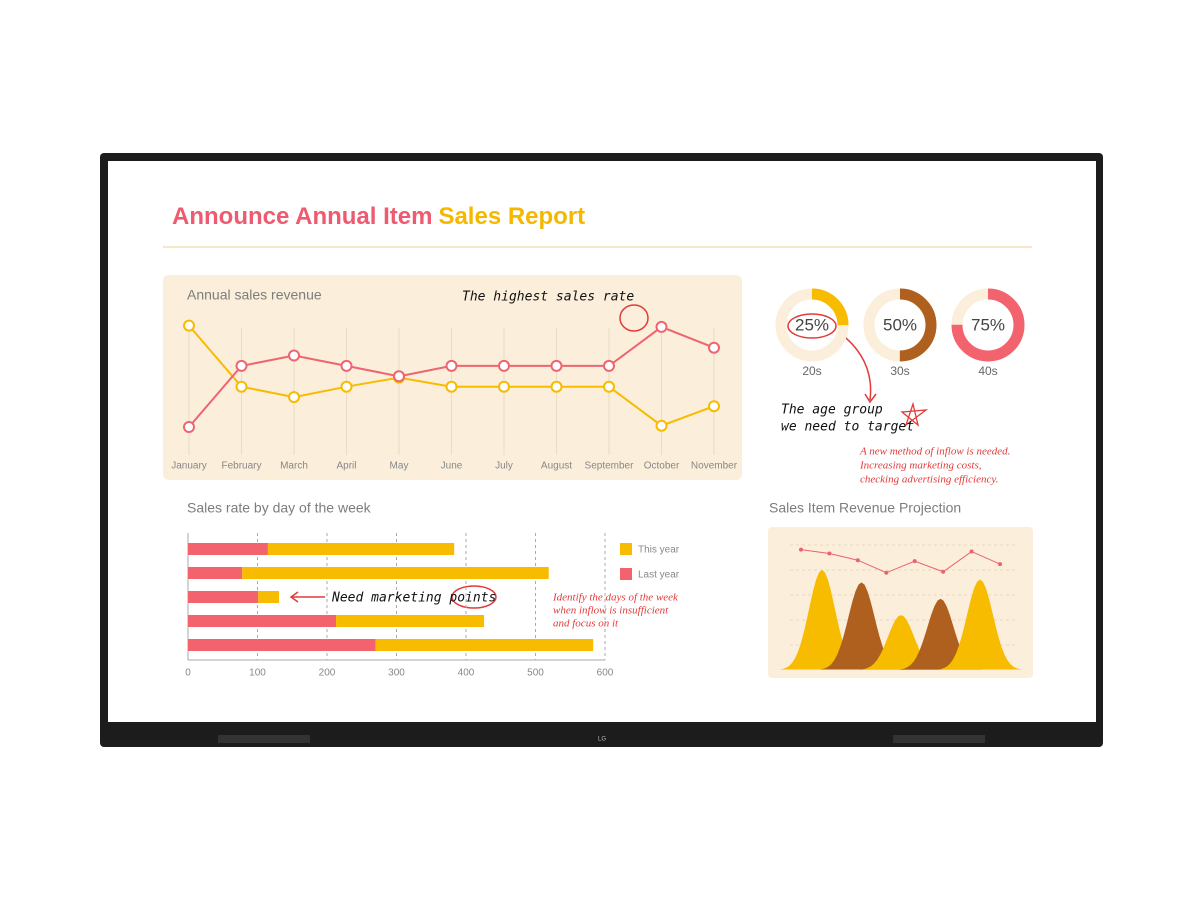  What do you see at coordinates (934, 452) in the screenshot?
I see `note: A new method of inflow is needed.` at bounding box center [934, 452].